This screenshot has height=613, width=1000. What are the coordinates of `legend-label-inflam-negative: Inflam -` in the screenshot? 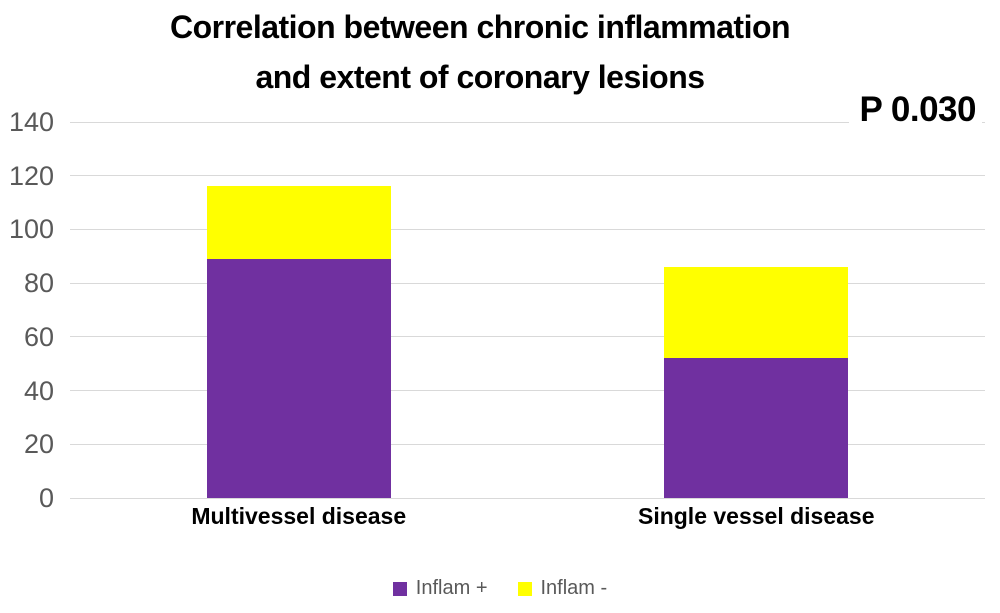 It's located at (574, 588).